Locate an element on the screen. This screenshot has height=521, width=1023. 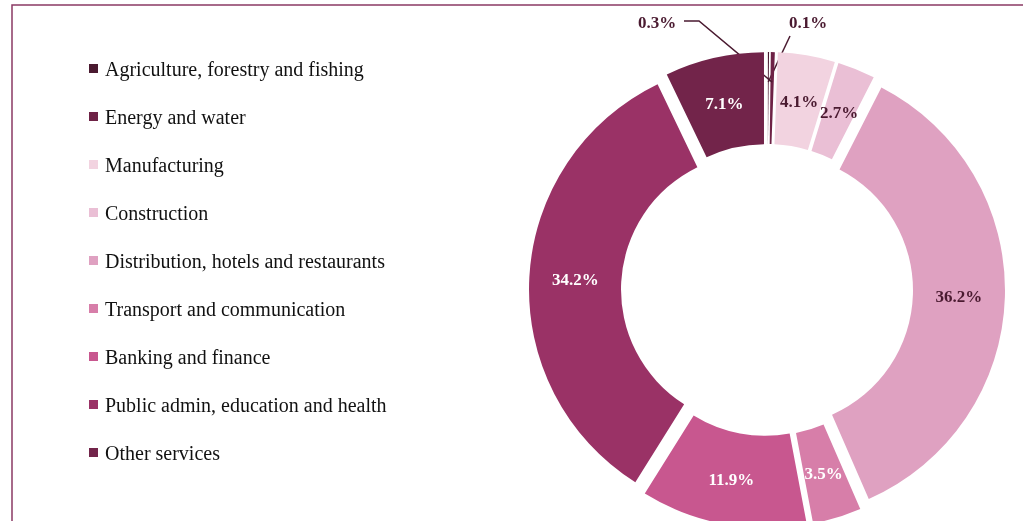
legend-label: Banking and finance is located at coordinates (188, 357).